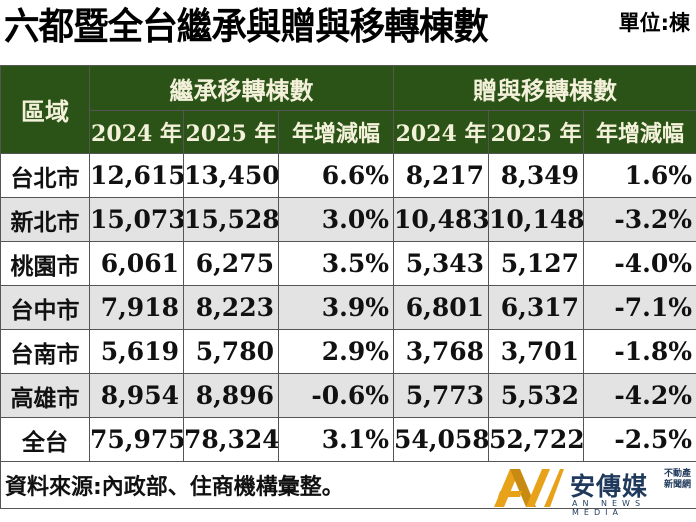 This screenshot has width=696, height=522. I want to click on inheritance-yoy-cell: 6.6%, so click(336, 175).